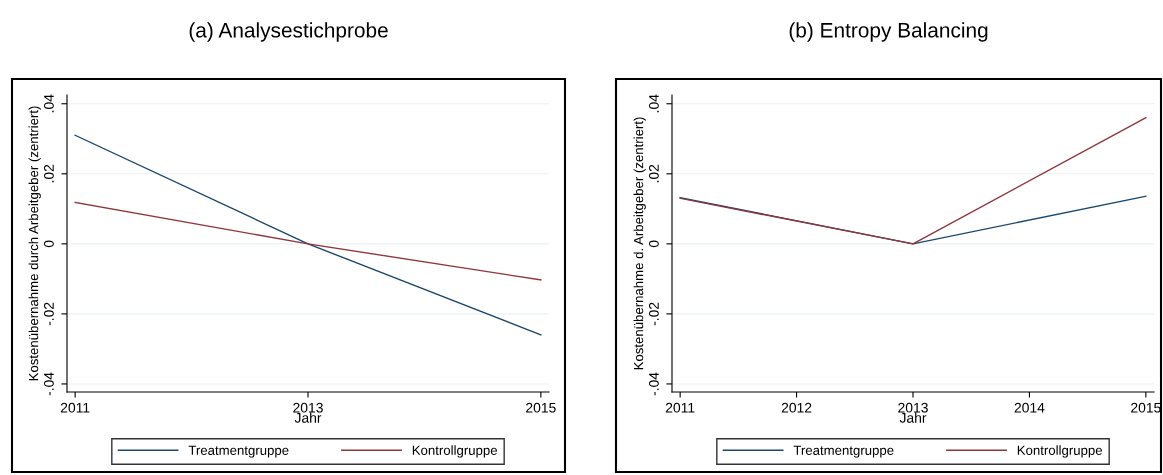  Describe the element at coordinates (1029, 407) in the screenshot. I see `x-tick-label: 2014` at that location.